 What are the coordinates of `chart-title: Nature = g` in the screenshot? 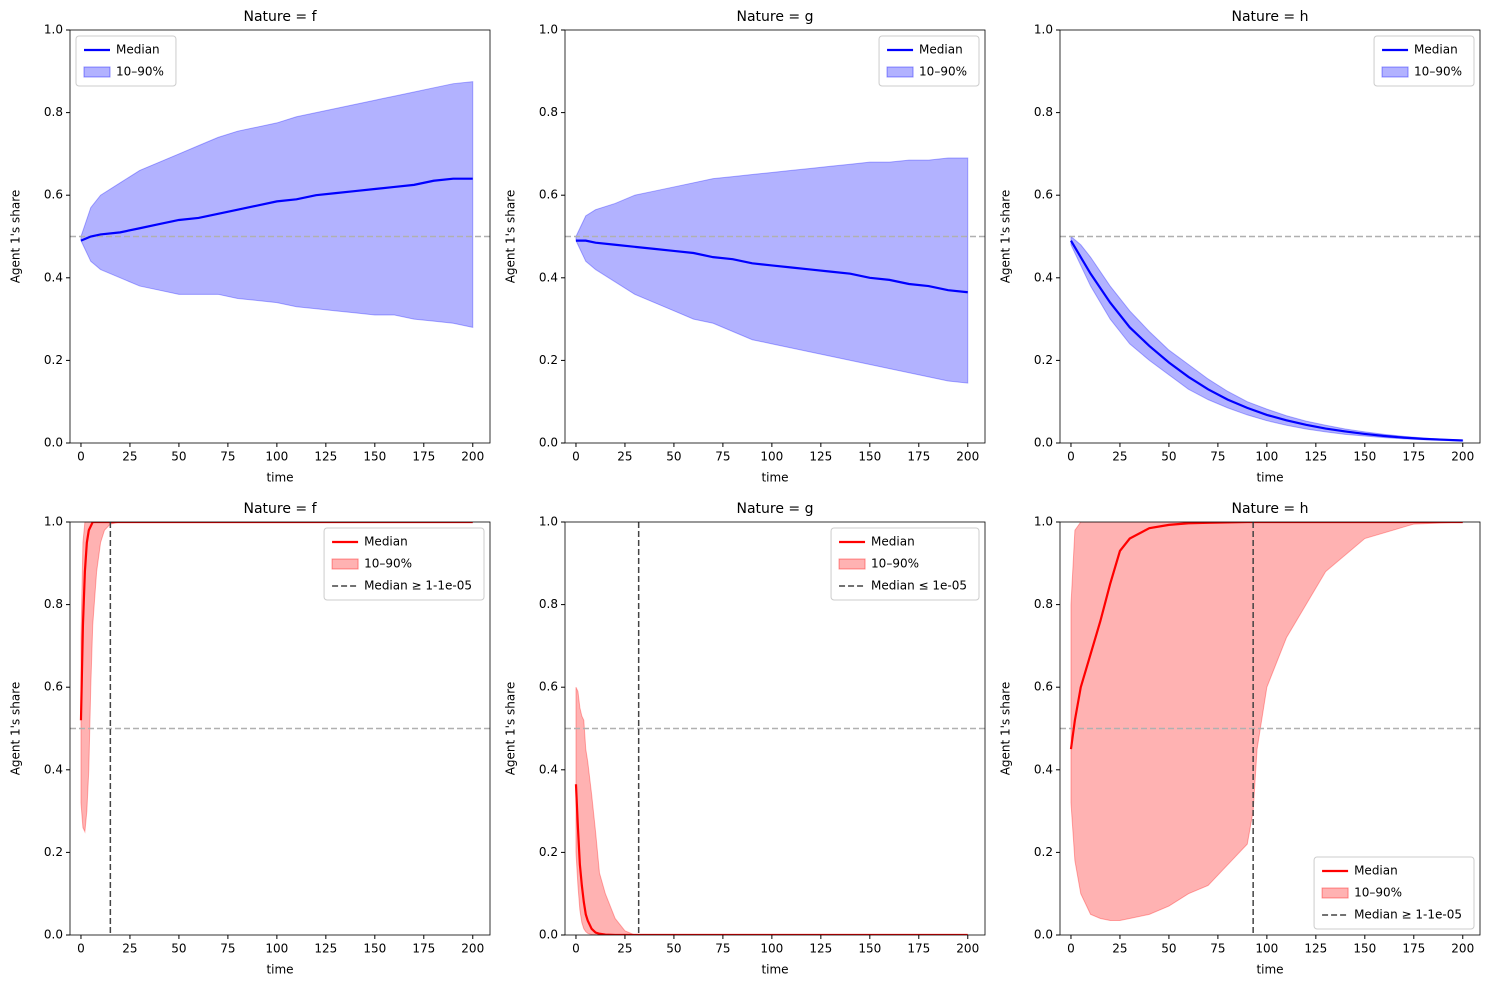 It's located at (775, 509).